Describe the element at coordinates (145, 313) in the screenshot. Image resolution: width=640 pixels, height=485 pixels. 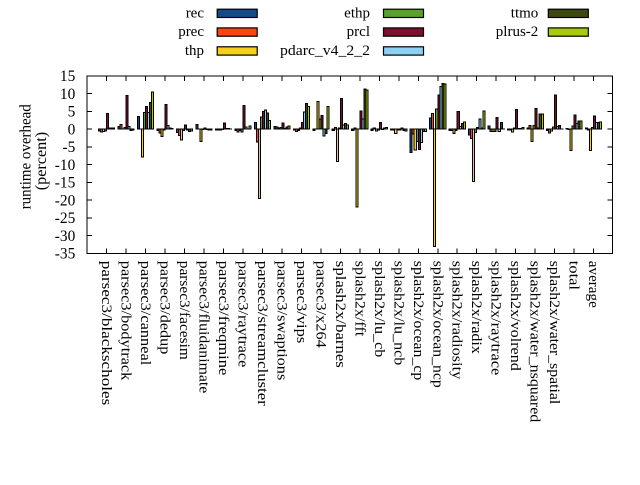
I see `svg-text: parsec3/canneal` at that location.